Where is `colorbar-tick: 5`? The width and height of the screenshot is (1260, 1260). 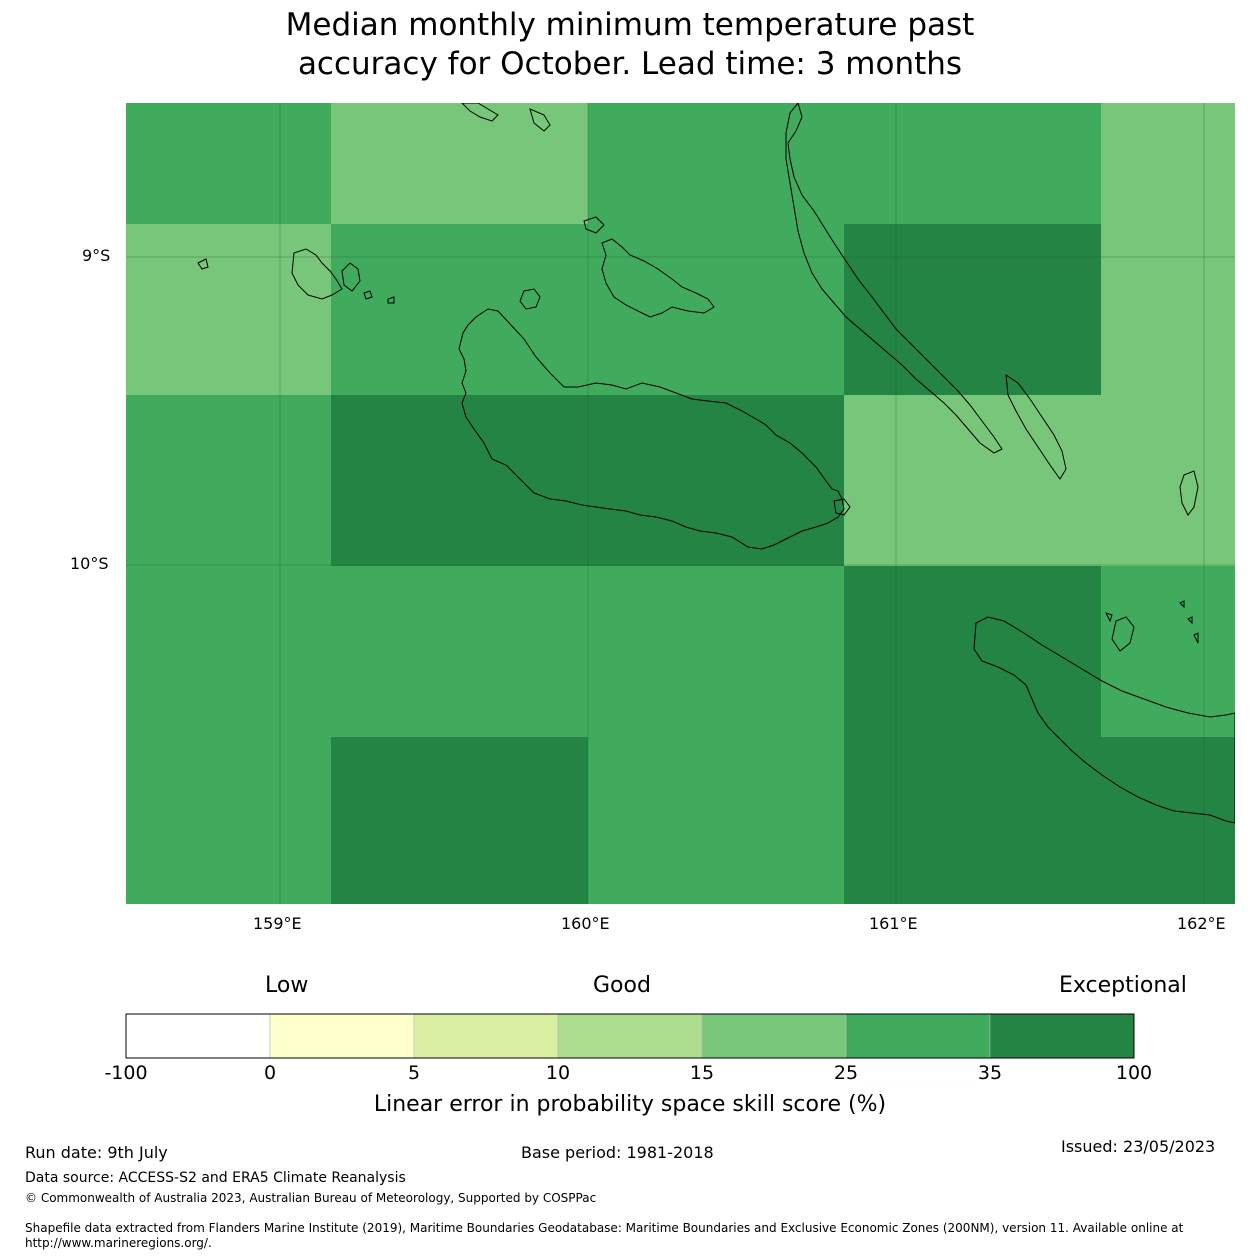
colorbar-tick: 5 is located at coordinates (414, 1073).